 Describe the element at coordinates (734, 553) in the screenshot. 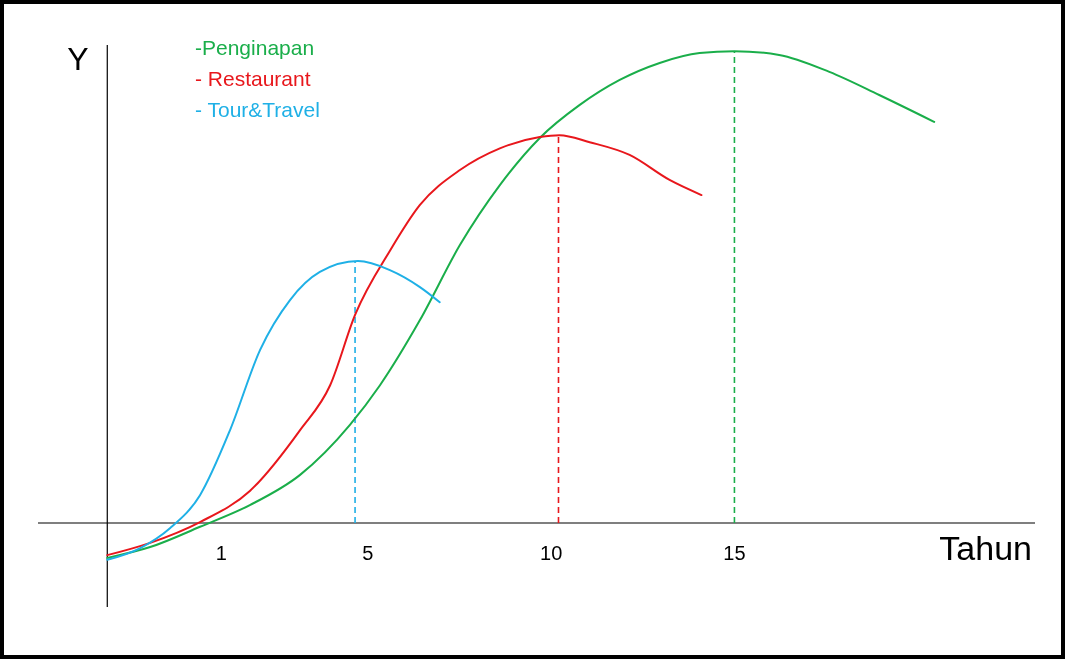

I see `x-tick-label: 15` at that location.